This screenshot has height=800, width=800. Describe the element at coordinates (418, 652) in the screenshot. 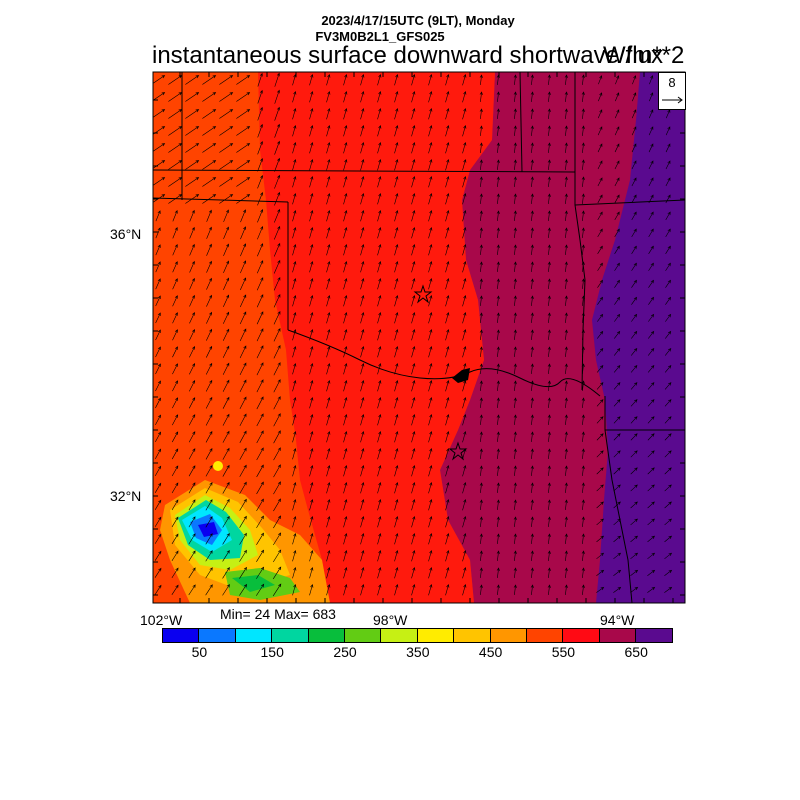

I see `colorbar-tick-label: 350` at that location.